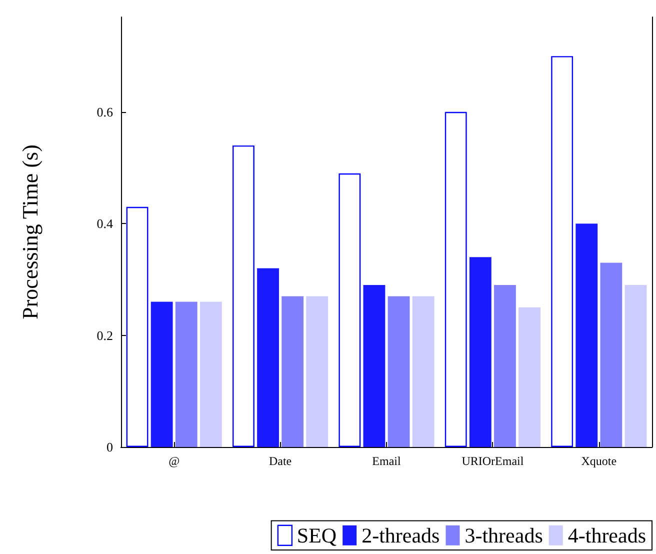 The height and width of the screenshot is (554, 656). What do you see at coordinates (105, 224) in the screenshot?
I see `y-tick-label: 0.4` at bounding box center [105, 224].